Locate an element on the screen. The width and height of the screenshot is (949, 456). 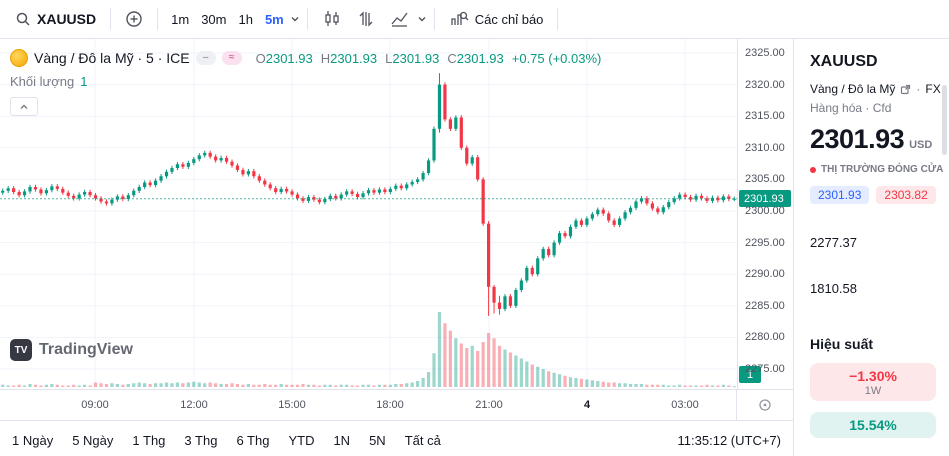
range-6m: 6 Thg is located at coordinates (253, 440).